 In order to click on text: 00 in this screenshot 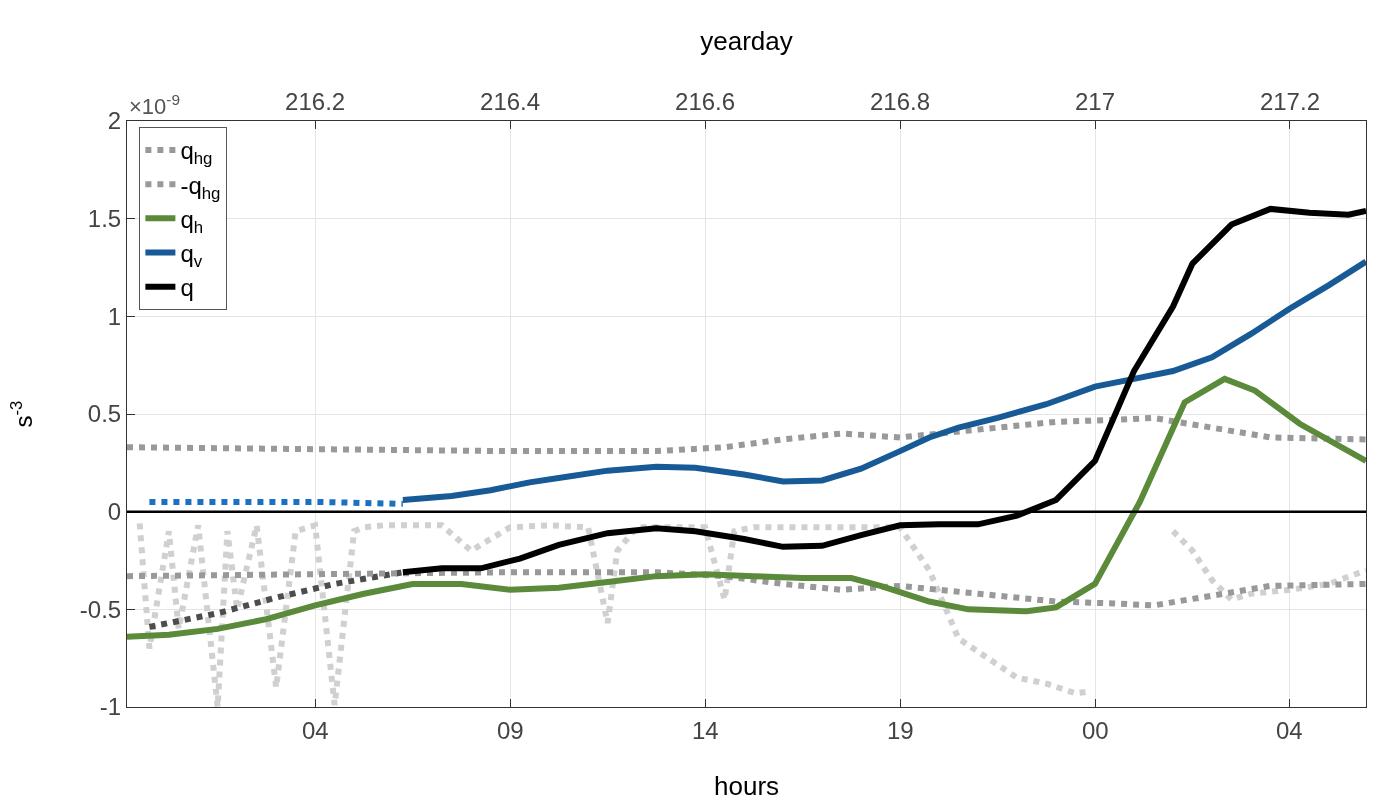, I will do `click(1095, 730)`.